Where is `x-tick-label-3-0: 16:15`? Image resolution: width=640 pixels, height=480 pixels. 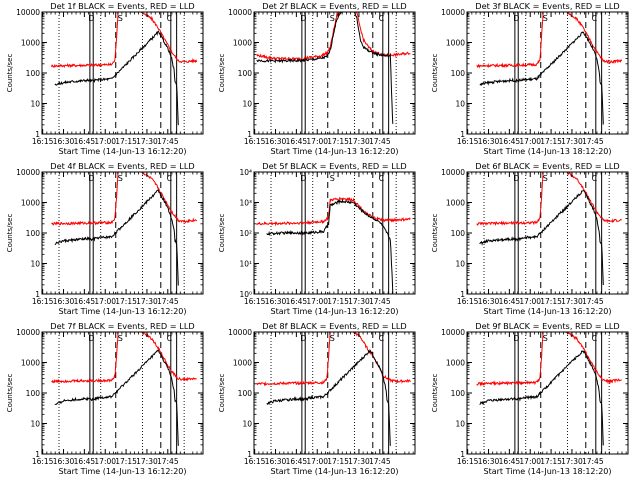 x-tick-label-3-0: 16:15 is located at coordinates (468, 141).